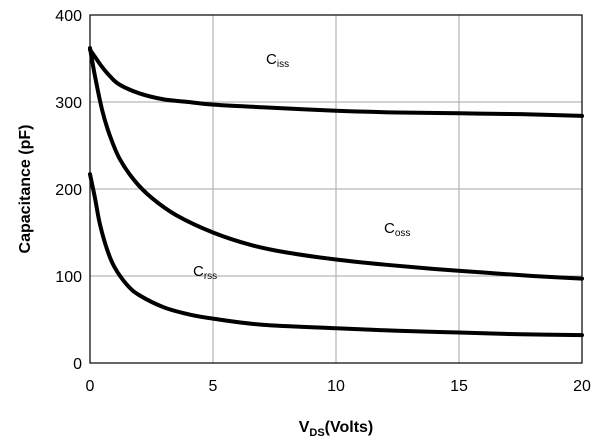 This screenshot has width=601, height=445. I want to click on y-tick-label-100: 100, so click(68, 277).